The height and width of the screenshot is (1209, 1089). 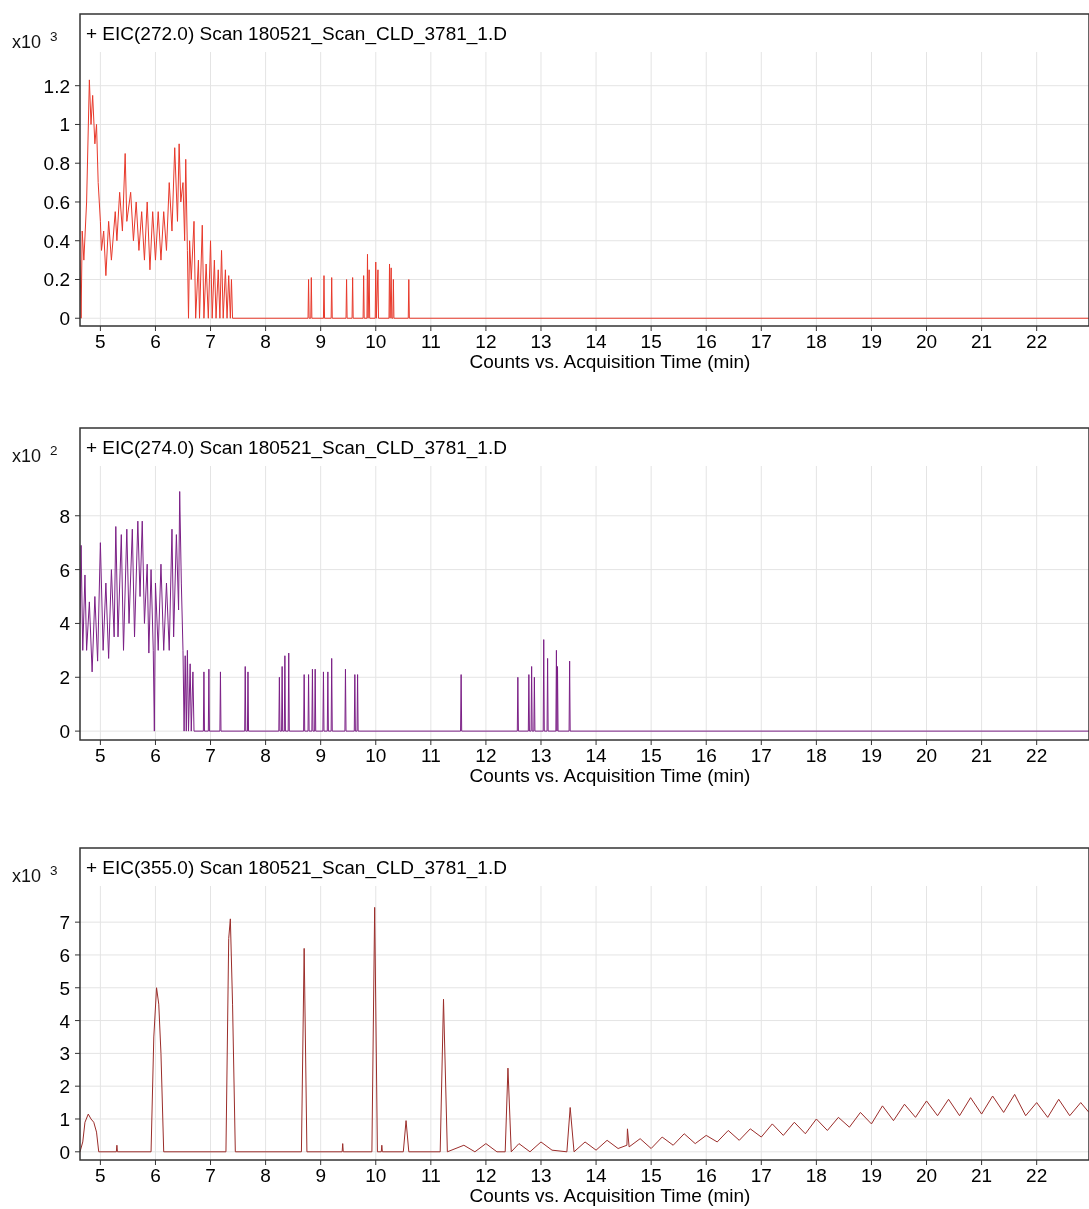 What do you see at coordinates (56, 202) in the screenshot?
I see `y-tick-label: 0.6` at bounding box center [56, 202].